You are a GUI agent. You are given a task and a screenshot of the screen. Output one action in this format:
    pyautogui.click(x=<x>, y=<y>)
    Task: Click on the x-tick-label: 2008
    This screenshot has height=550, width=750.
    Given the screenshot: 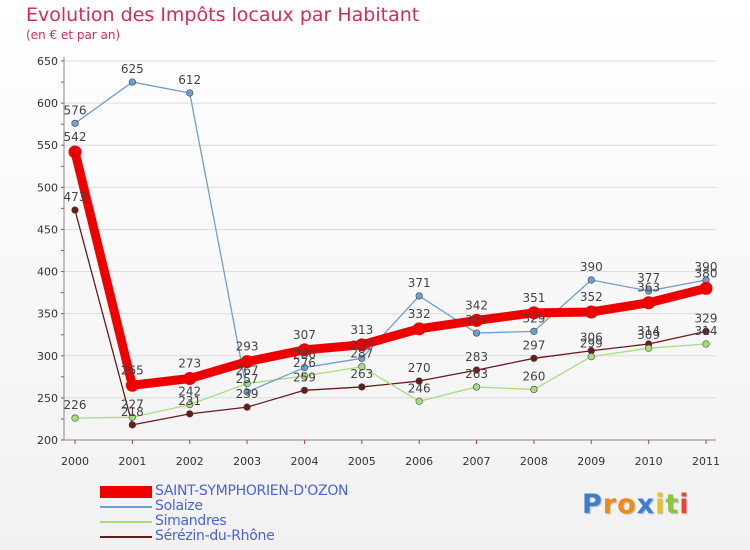 What is the action you would take?
    pyautogui.click(x=534, y=461)
    